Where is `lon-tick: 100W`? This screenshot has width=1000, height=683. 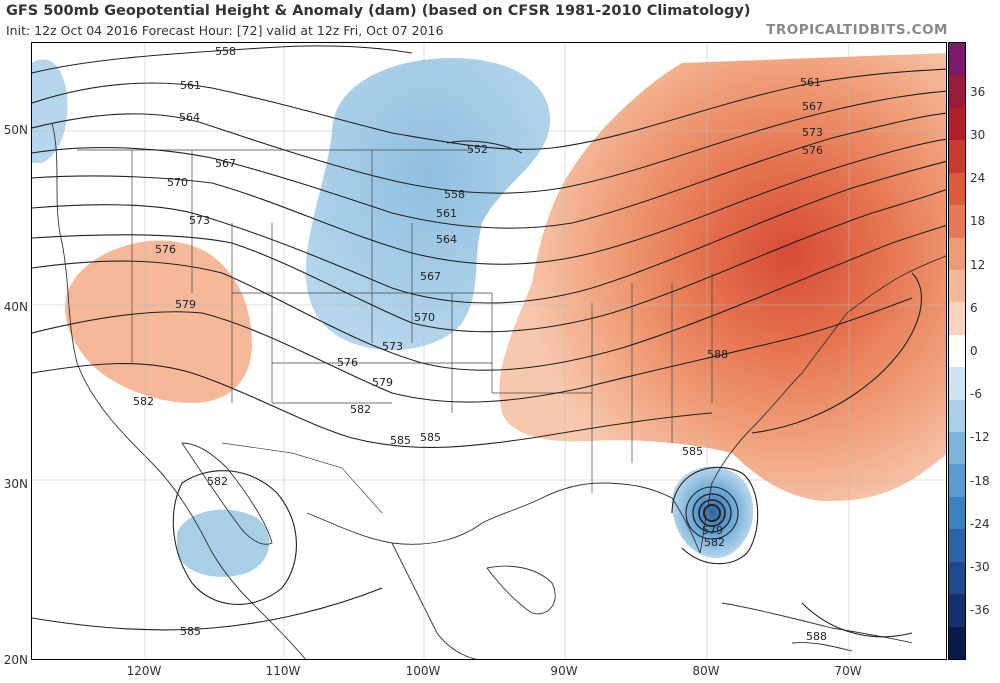
lon-tick: 100W is located at coordinates (423, 671).